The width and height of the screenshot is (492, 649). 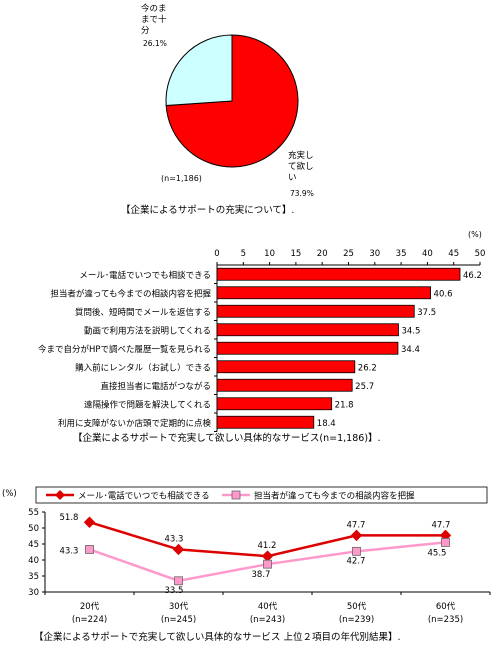 I want to click on line-y-tick-label: 50, so click(x=33, y=529).